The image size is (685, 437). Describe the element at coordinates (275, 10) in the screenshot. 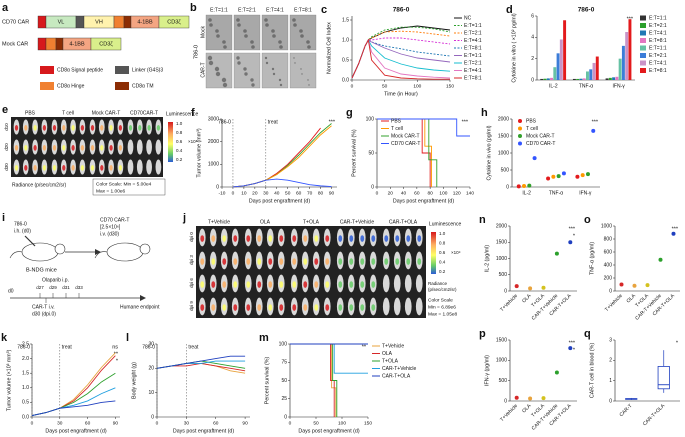

I see `label: E:T=4:1` at that location.